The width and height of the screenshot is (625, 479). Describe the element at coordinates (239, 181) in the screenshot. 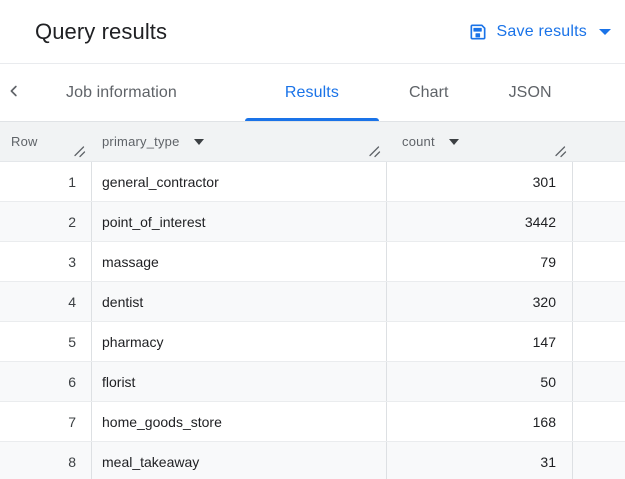

I see `cell-primary-type: general_contractor` at that location.